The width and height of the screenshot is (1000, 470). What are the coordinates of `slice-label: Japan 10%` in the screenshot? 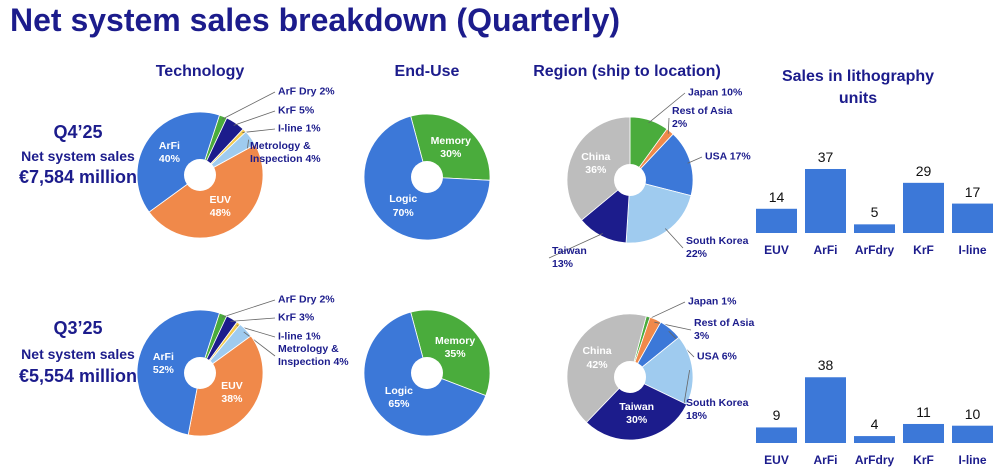 It's located at (715, 92).